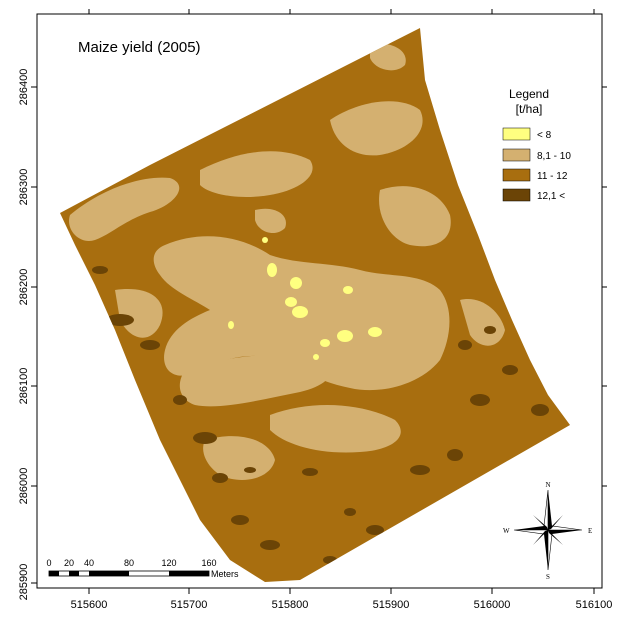  What do you see at coordinates (529, 109) in the screenshot?
I see `legend-unit: [t/ha]` at bounding box center [529, 109].